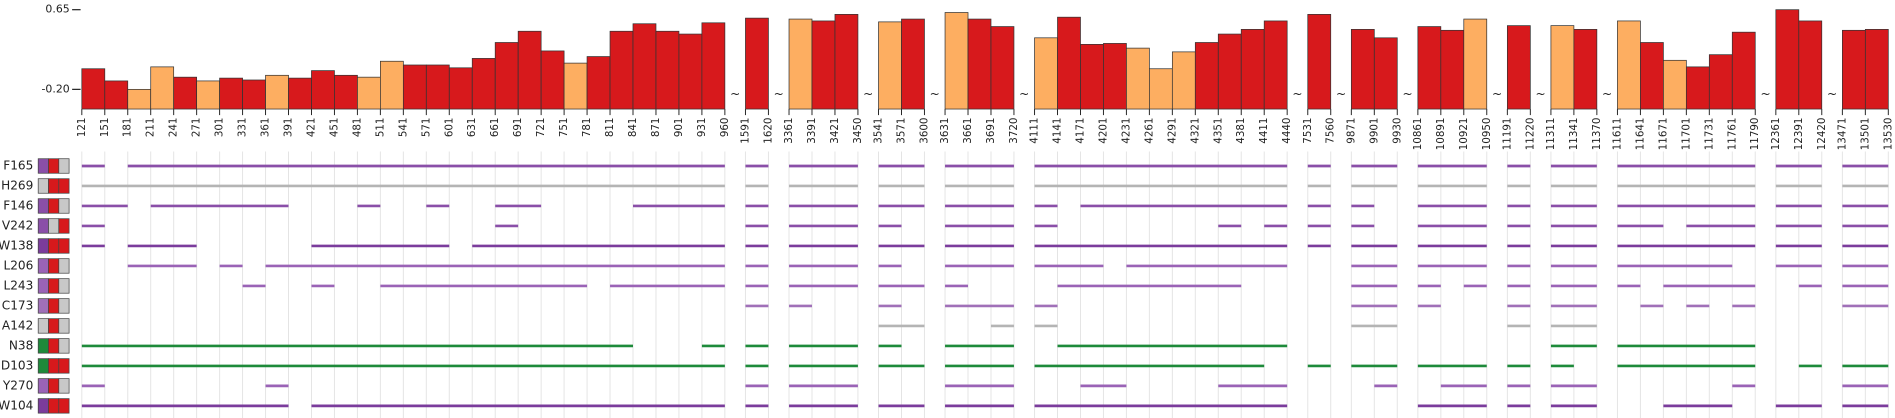 Image resolution: width=1895 pixels, height=418 pixels. I want to click on x-tick-label: 12391, so click(1799, 134).